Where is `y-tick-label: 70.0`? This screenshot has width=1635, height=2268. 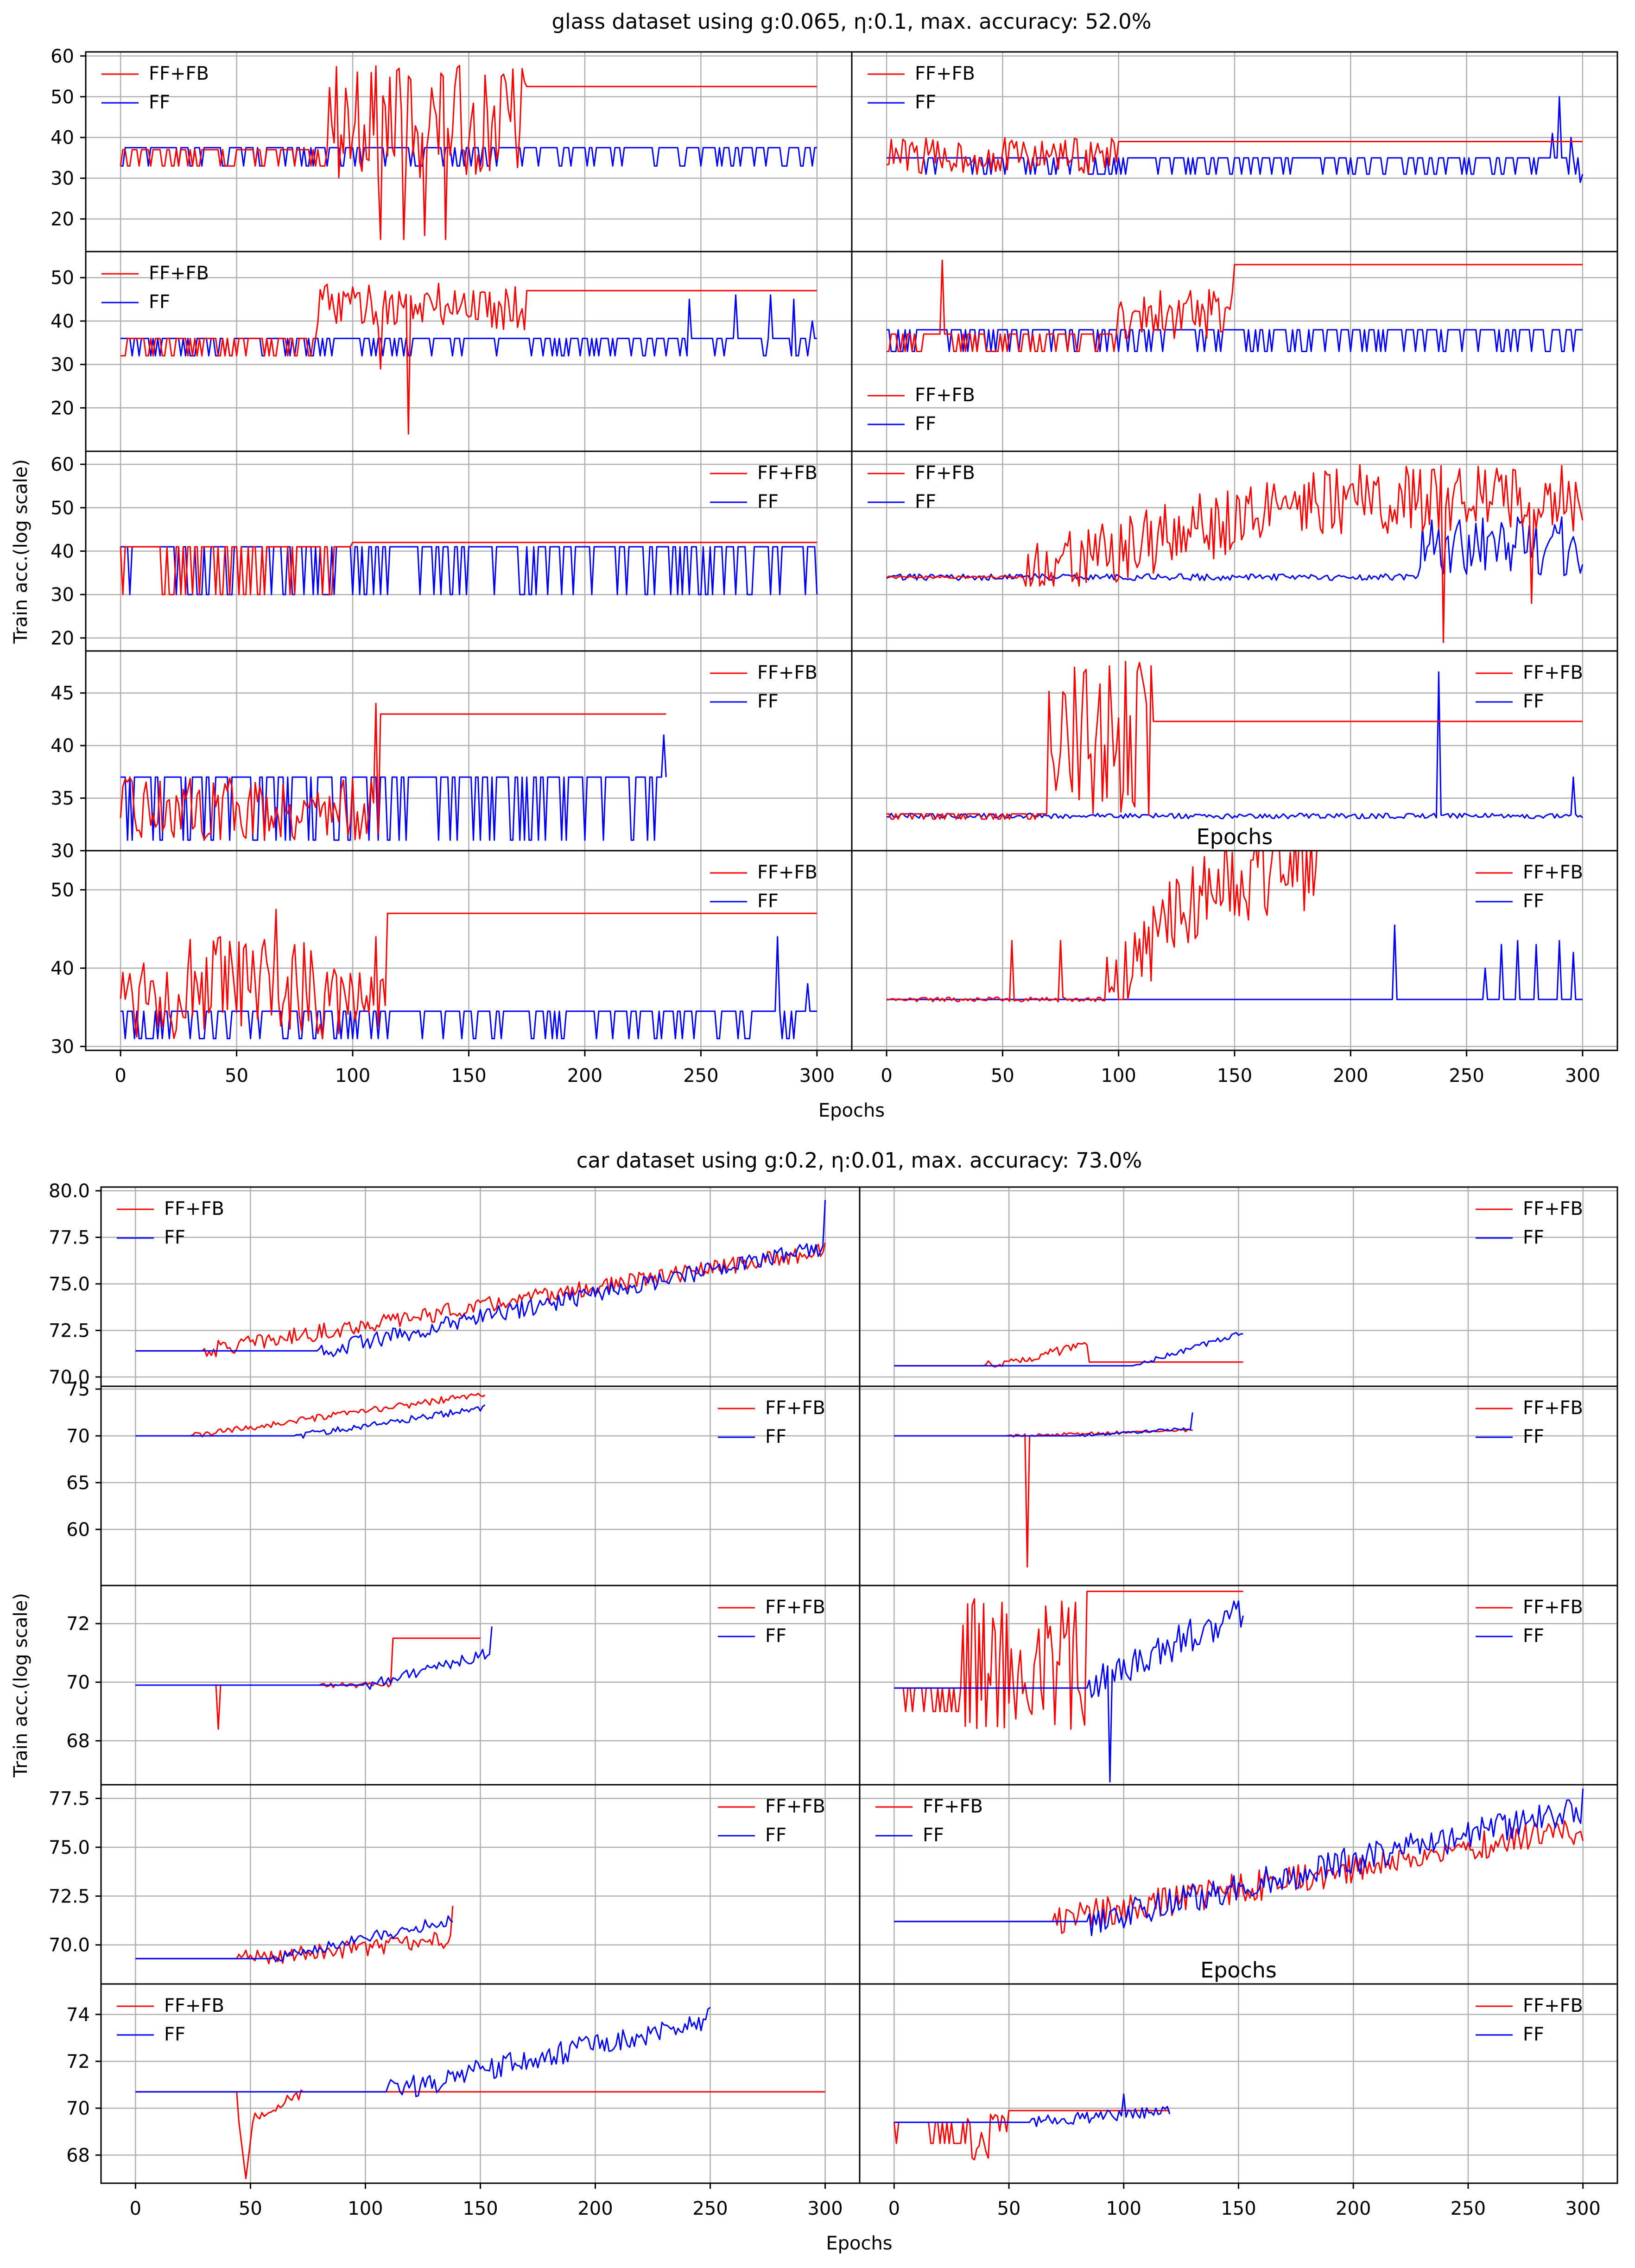
y-tick-label: 70.0 is located at coordinates (69, 1945).